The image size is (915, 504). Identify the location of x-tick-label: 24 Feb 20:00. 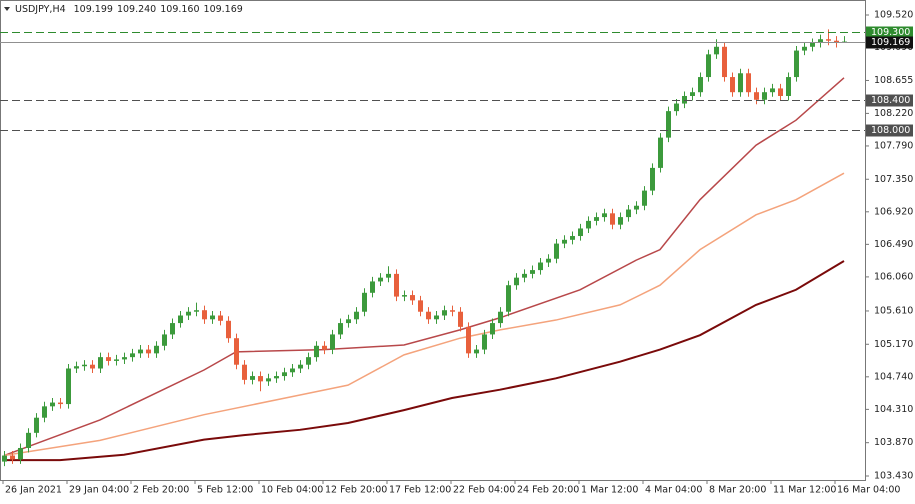
(548, 490).